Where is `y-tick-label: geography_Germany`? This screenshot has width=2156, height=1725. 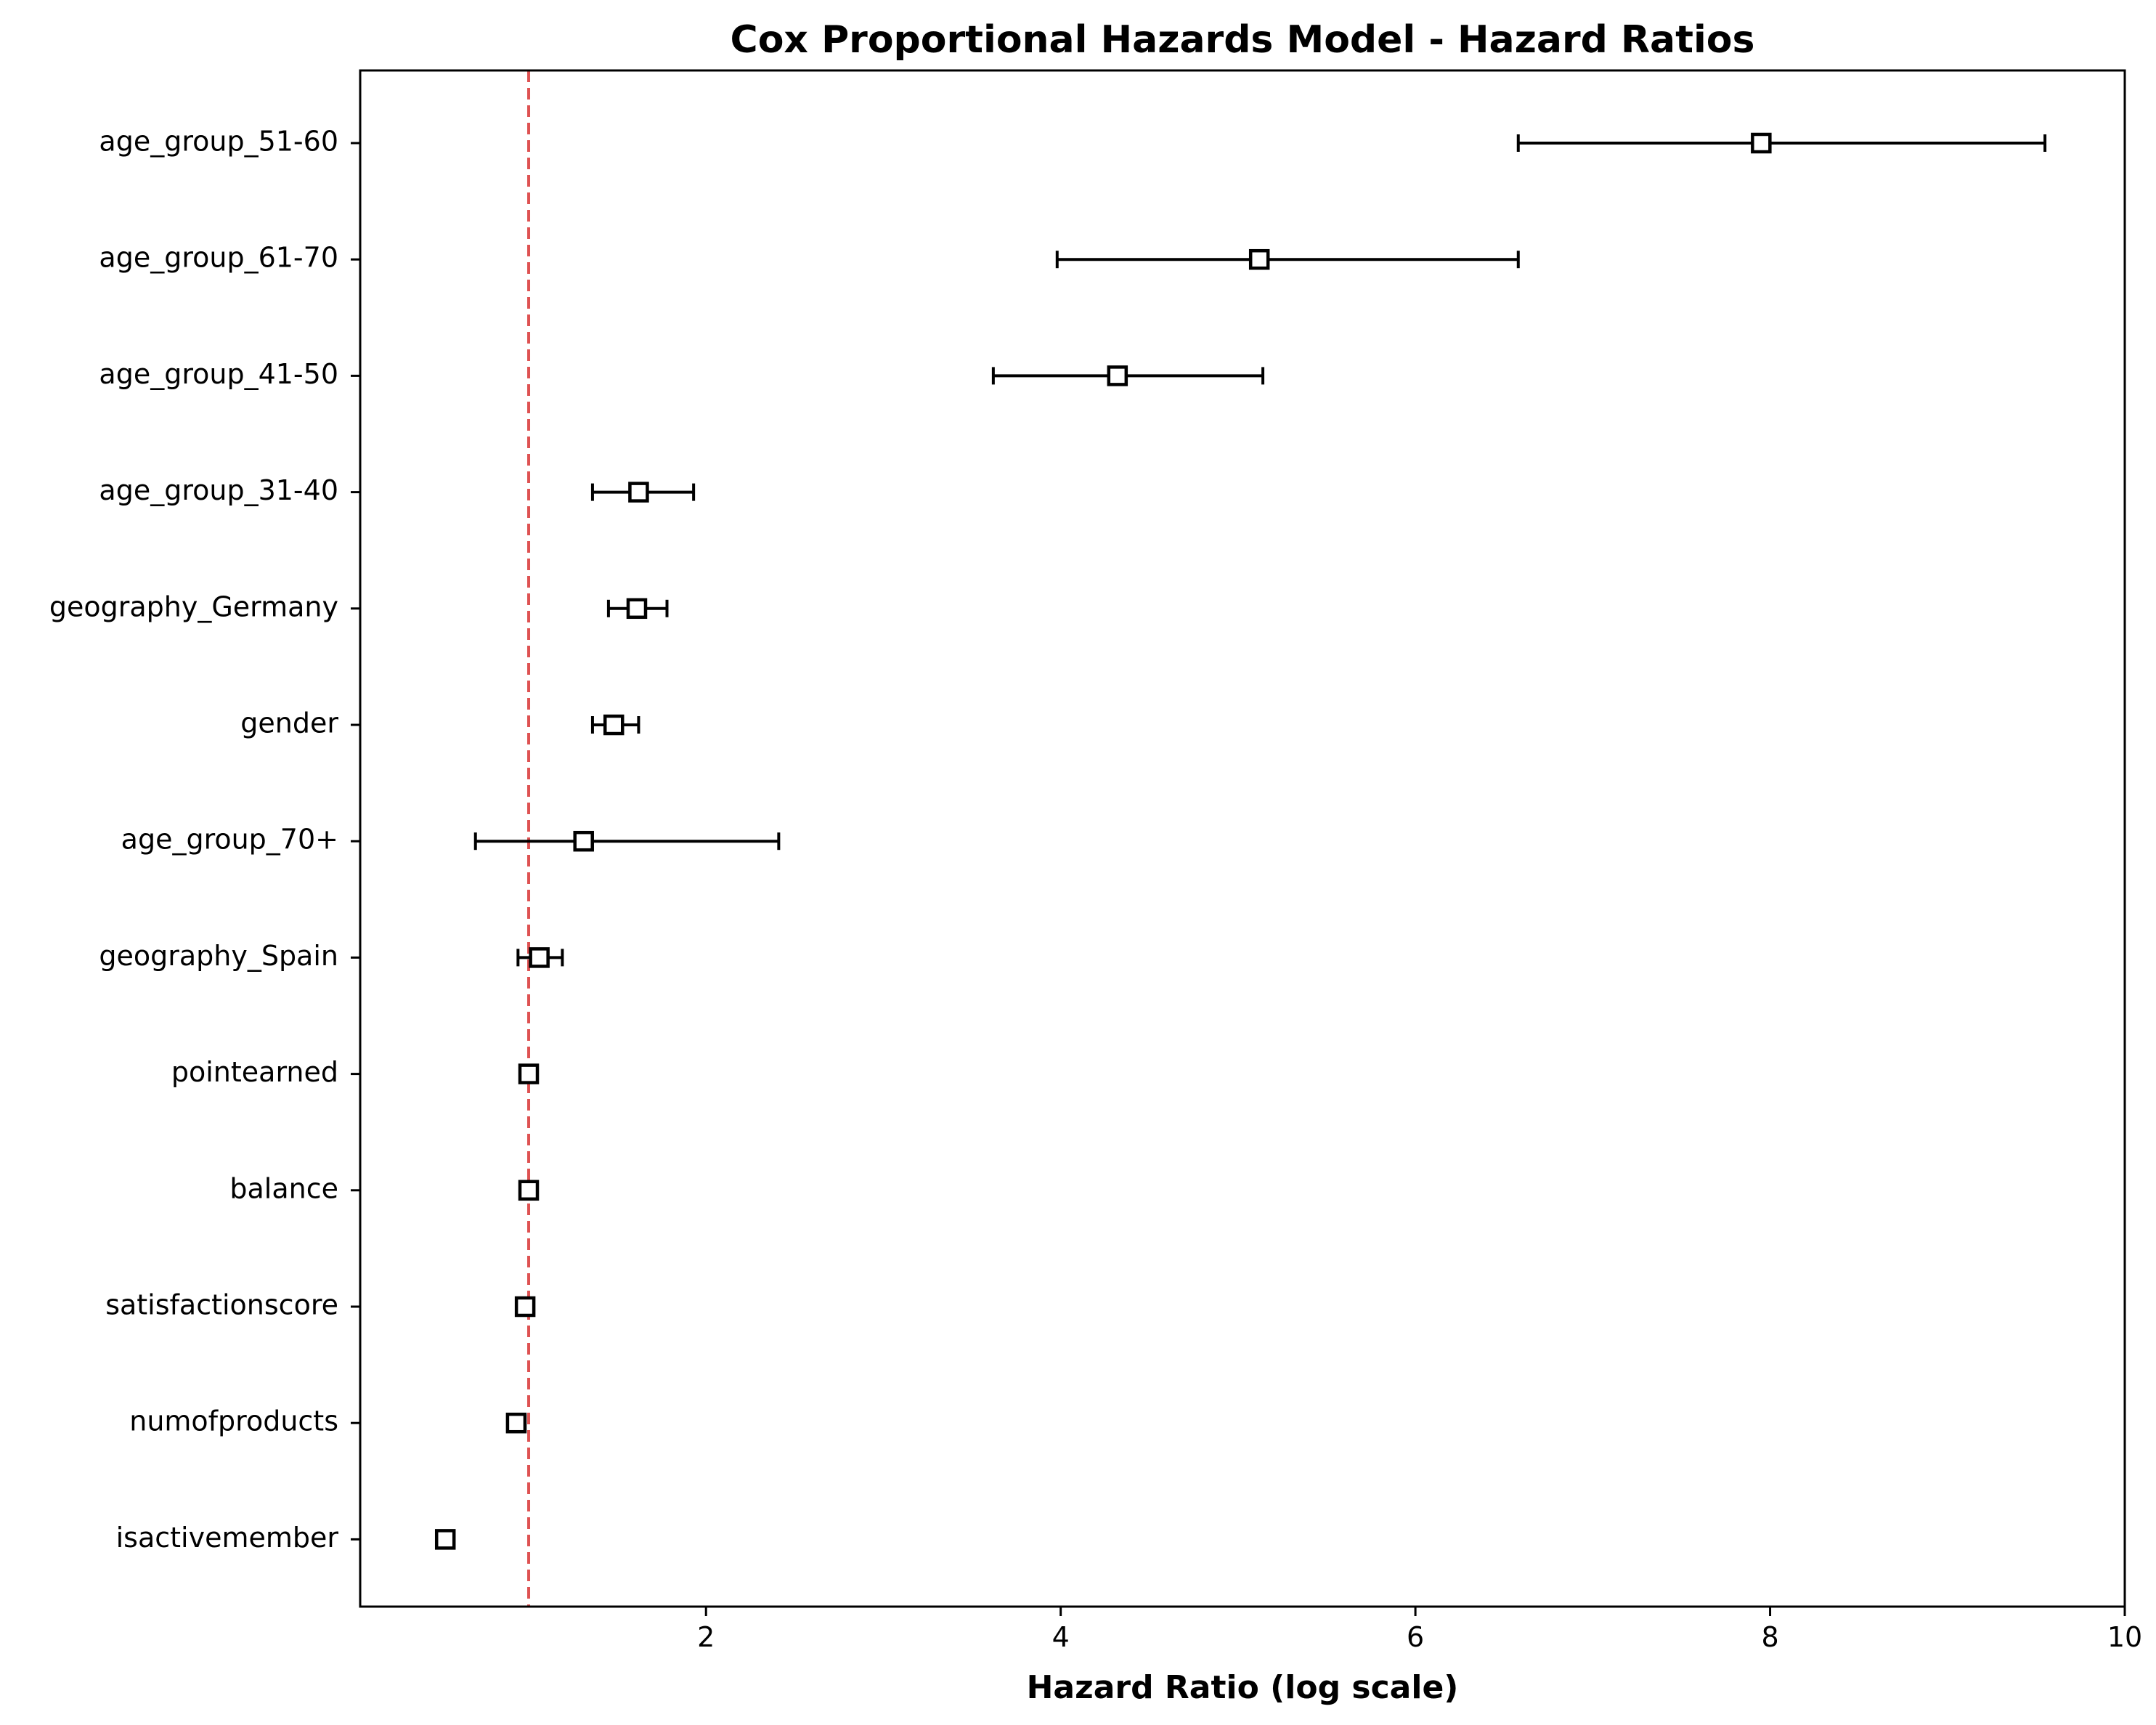 y-tick-label: geography_Germany is located at coordinates (193, 606).